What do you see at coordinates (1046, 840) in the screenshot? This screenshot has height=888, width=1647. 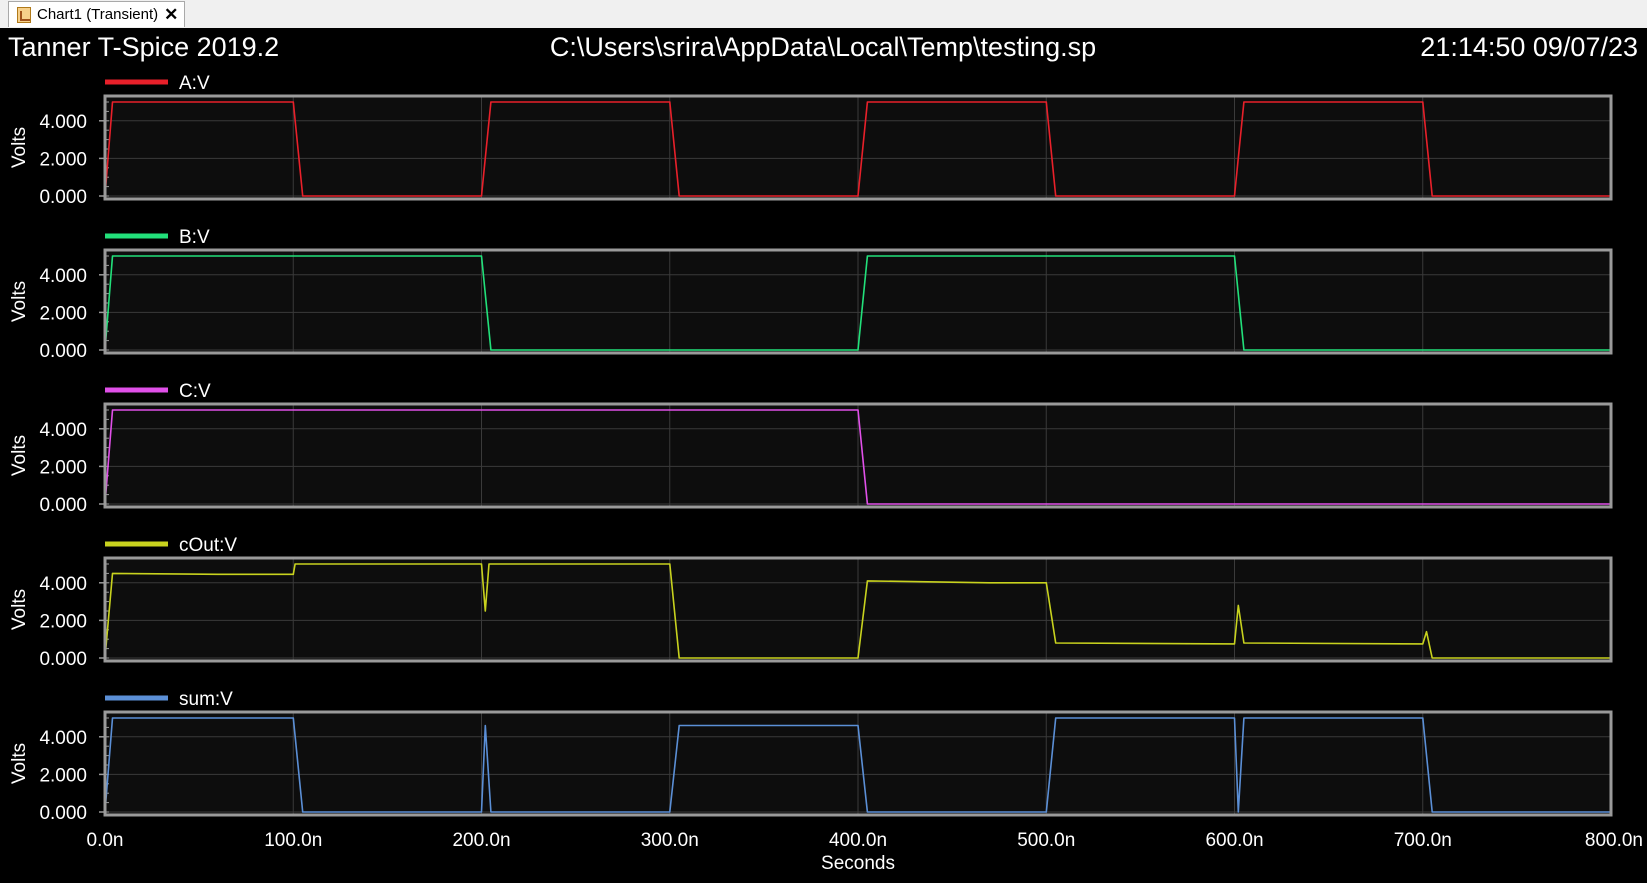 I see `x-tick-label: 500.0n` at bounding box center [1046, 840].